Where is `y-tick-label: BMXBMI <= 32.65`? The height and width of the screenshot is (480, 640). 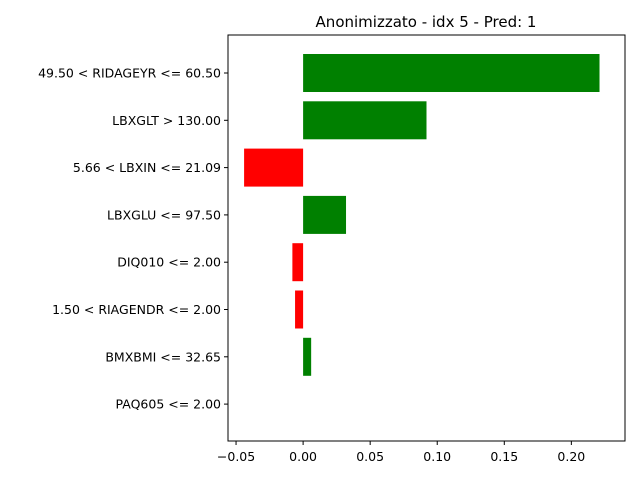
y-tick-label: BMXBMI <= 32.65 is located at coordinates (163, 356).